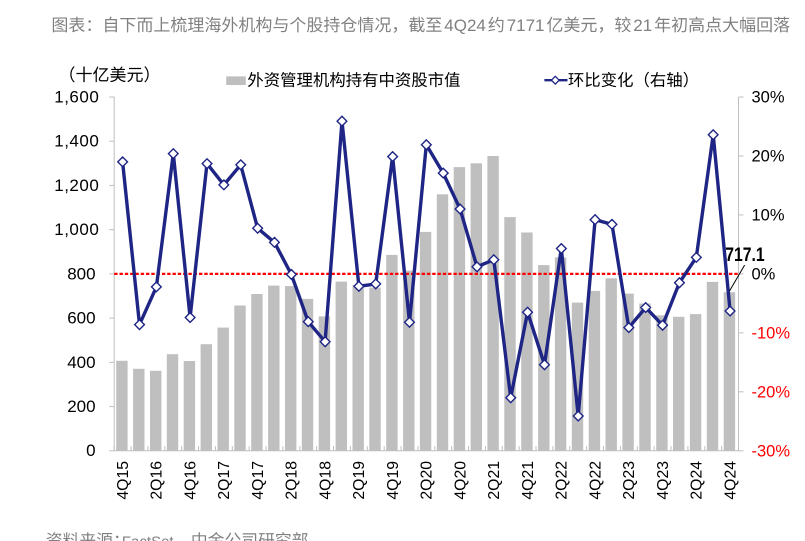 The height and width of the screenshot is (541, 805). What do you see at coordinates (764, 275) in the screenshot?
I see `svg-text: 0%` at bounding box center [764, 275].